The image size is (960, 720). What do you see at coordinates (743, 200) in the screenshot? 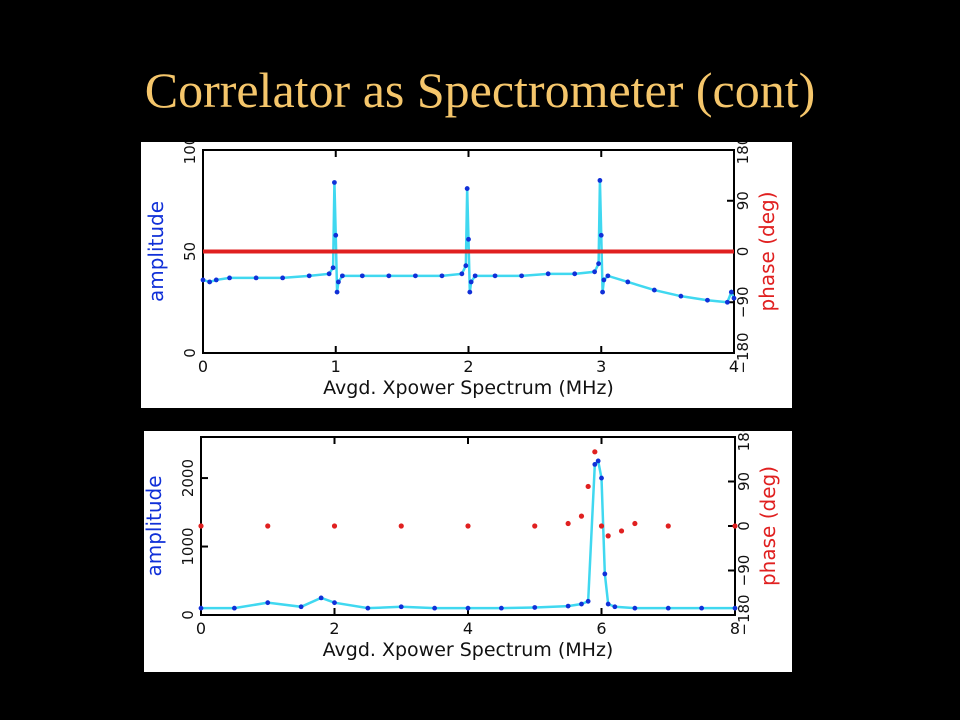
I see `y2-tick-label: 90` at bounding box center [743, 200].